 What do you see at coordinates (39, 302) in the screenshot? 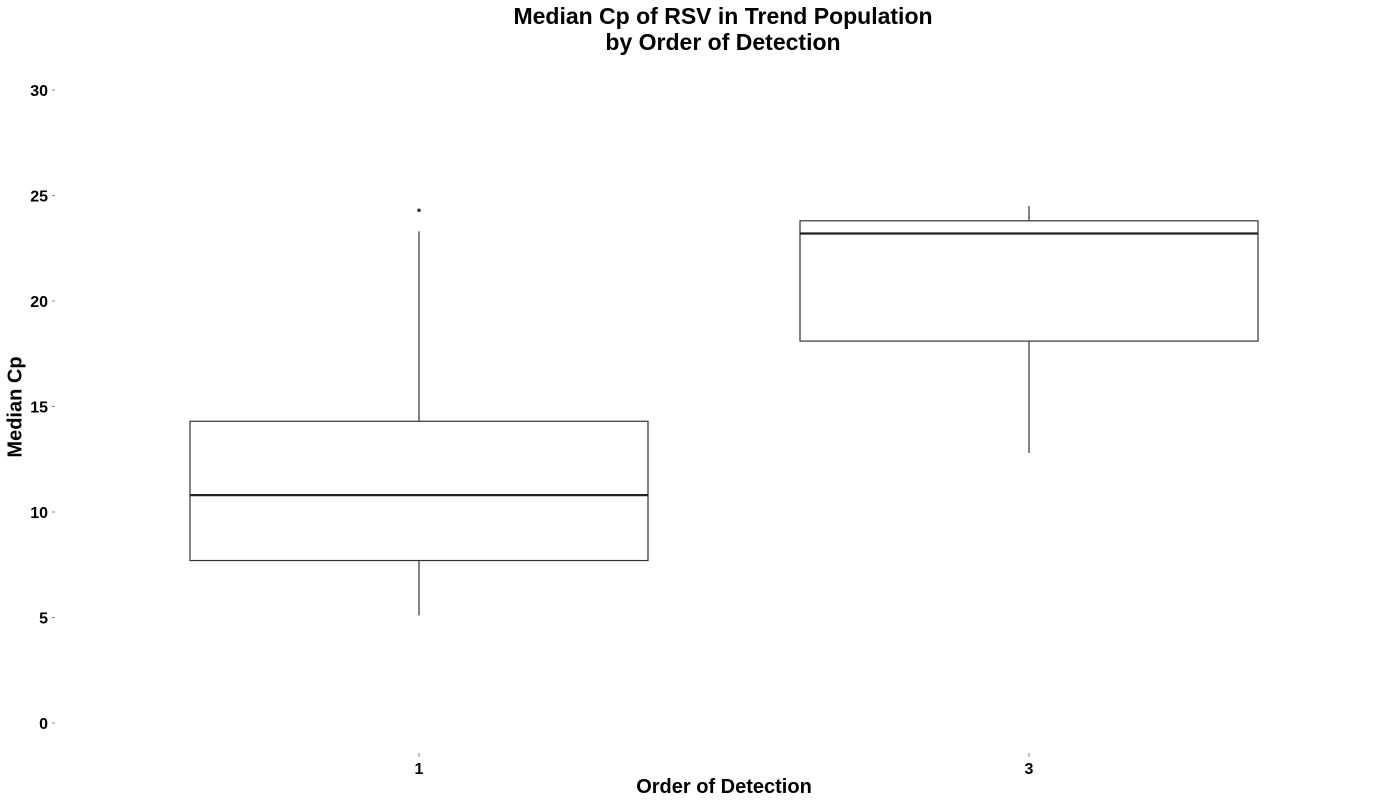
I see `y-tick-label: 20` at bounding box center [39, 302].